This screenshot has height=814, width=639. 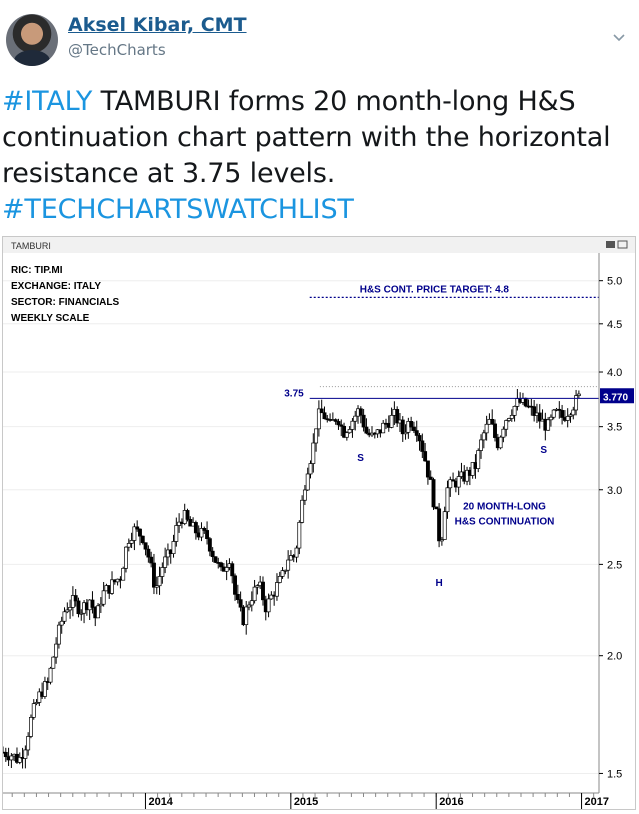 I want to click on y-tick-label-7: 5.0, so click(x=614, y=282).